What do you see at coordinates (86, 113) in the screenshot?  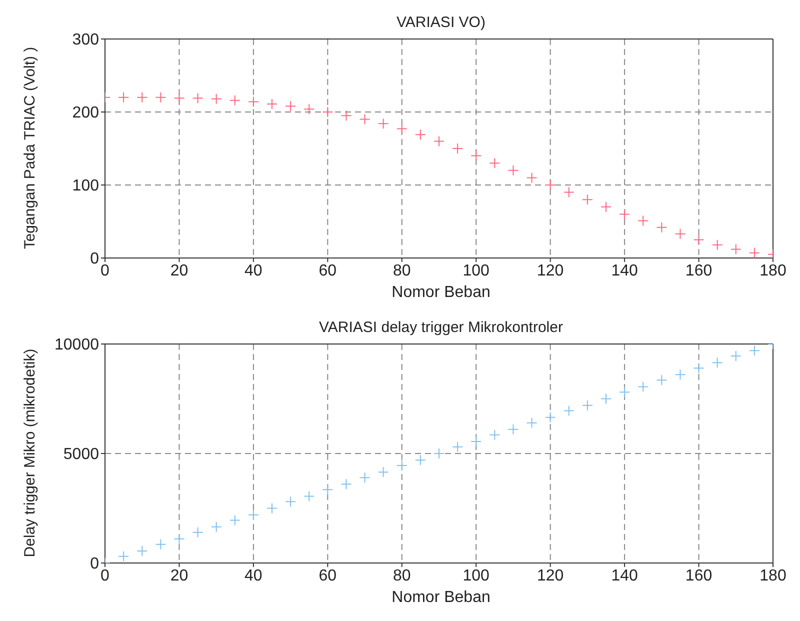 I see `y-tick-label: 200` at bounding box center [86, 113].